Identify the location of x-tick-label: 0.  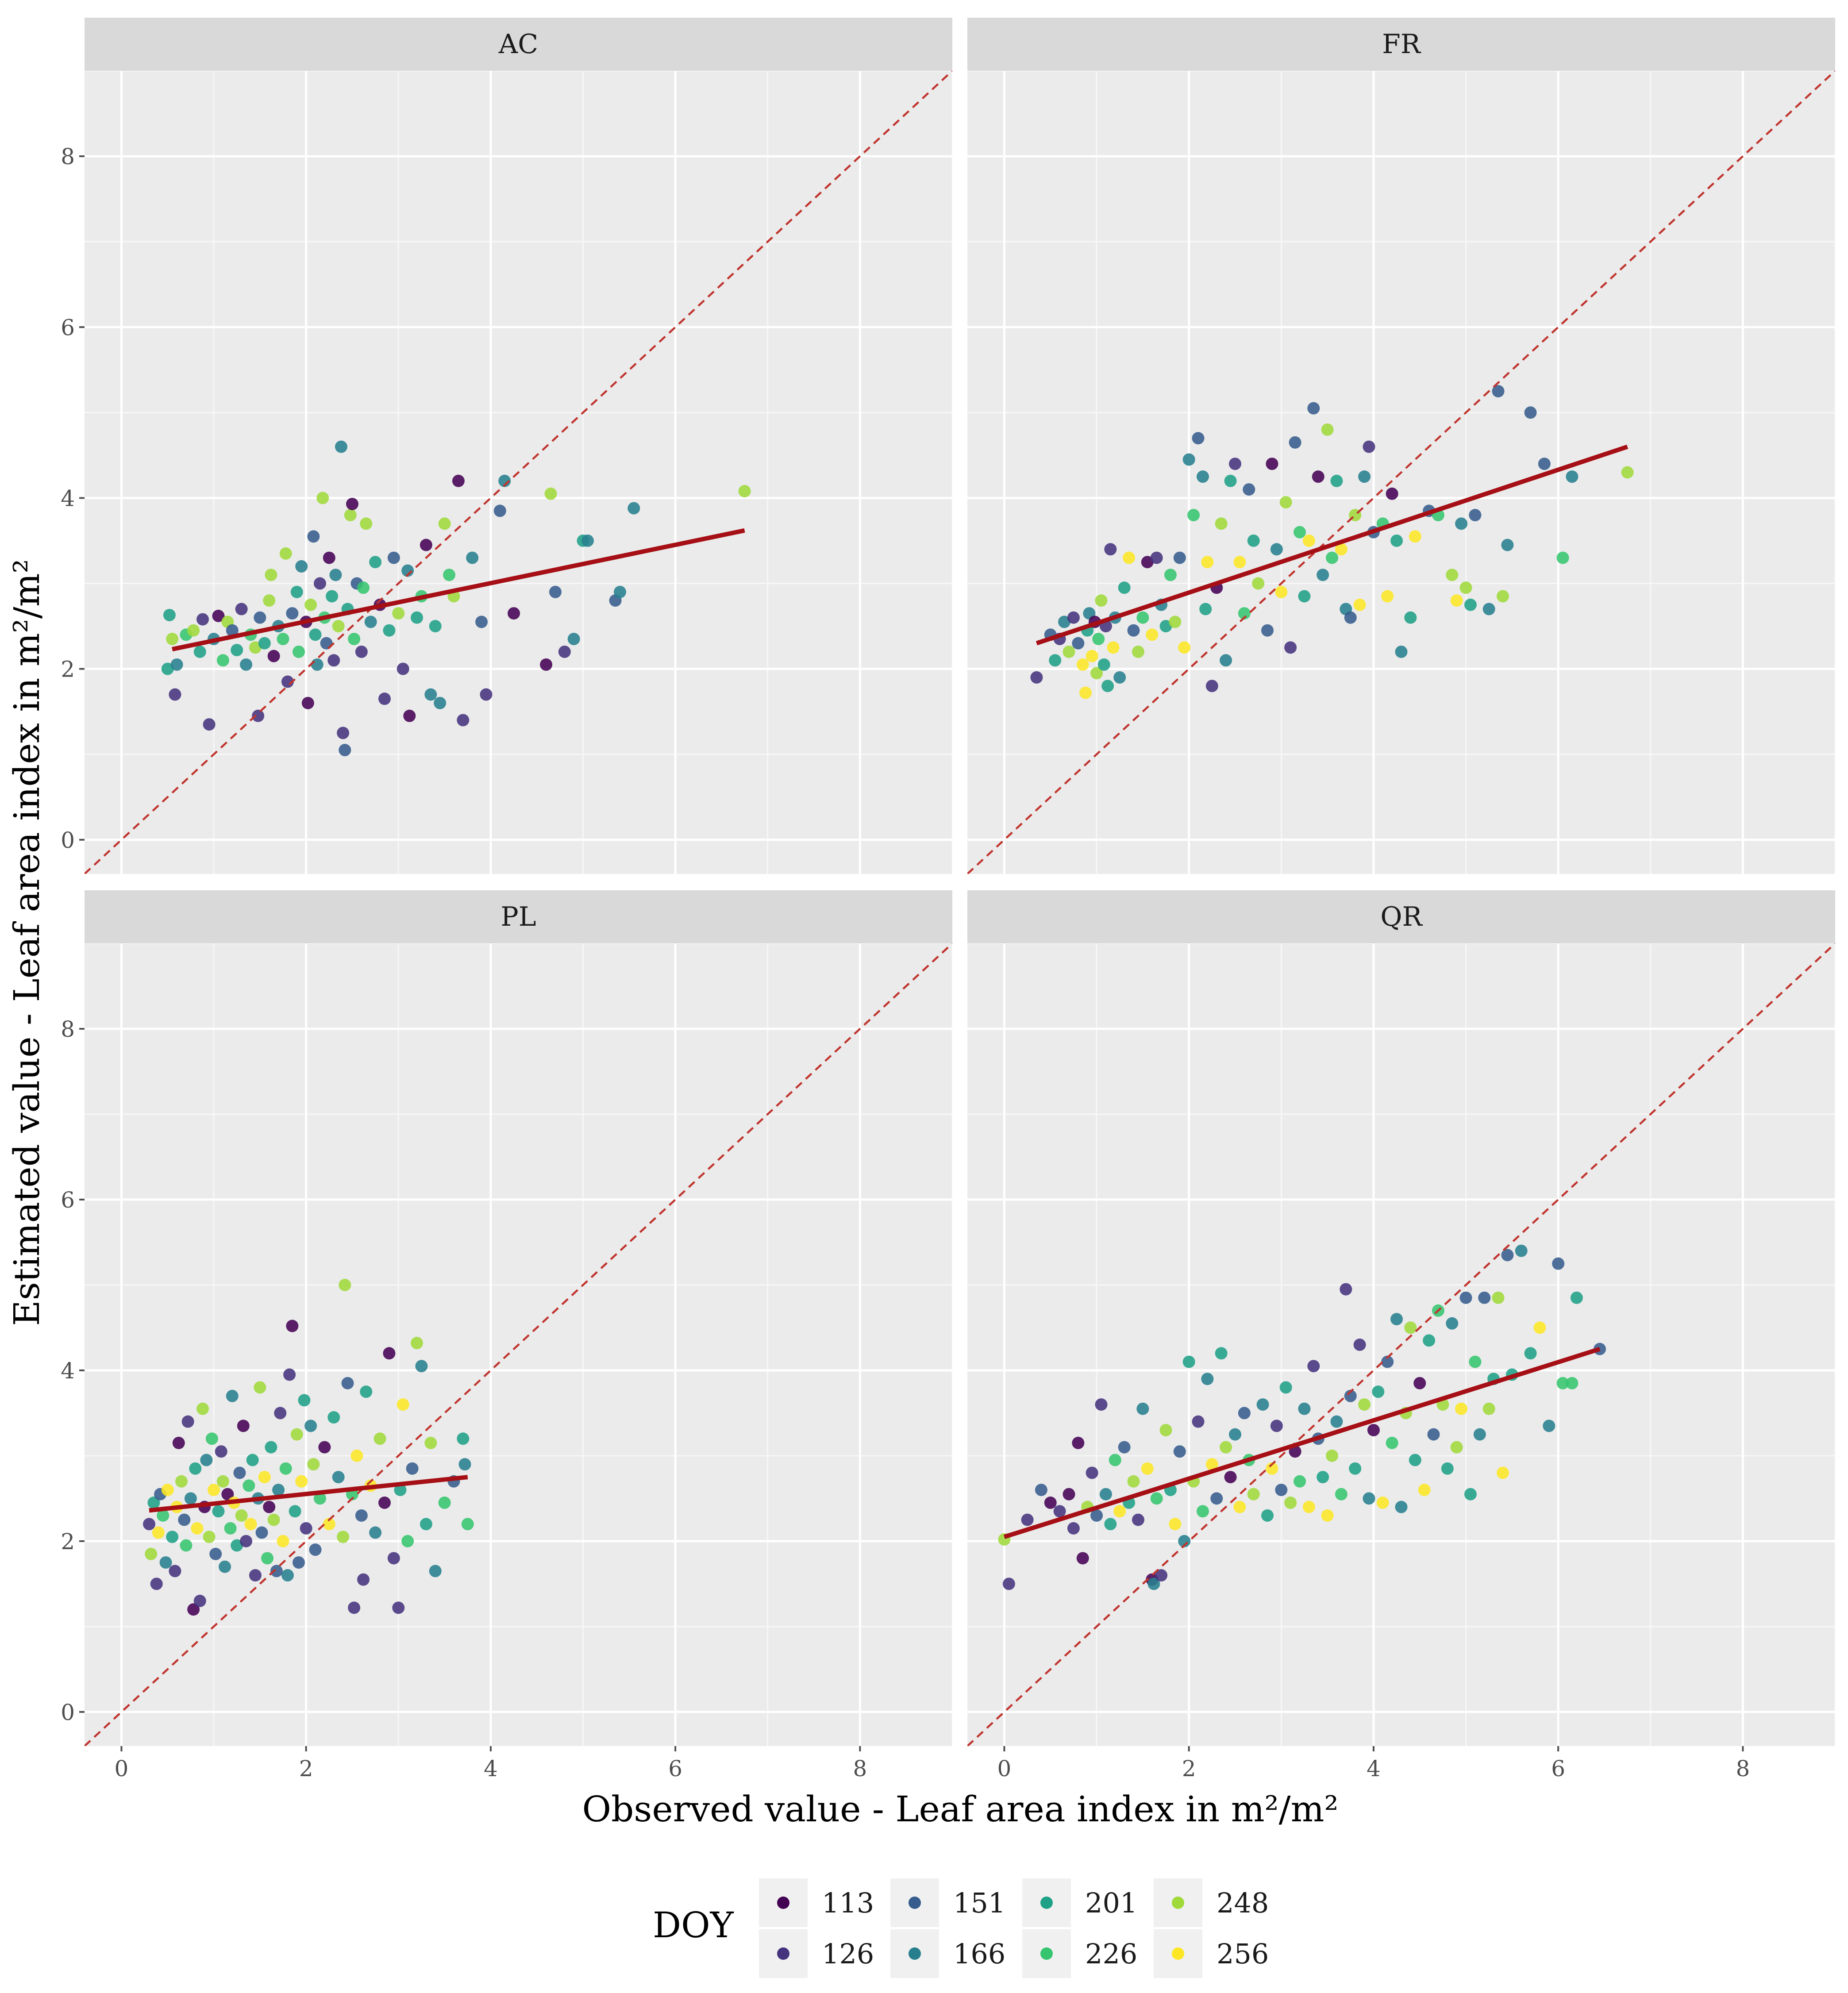
(122, 1769).